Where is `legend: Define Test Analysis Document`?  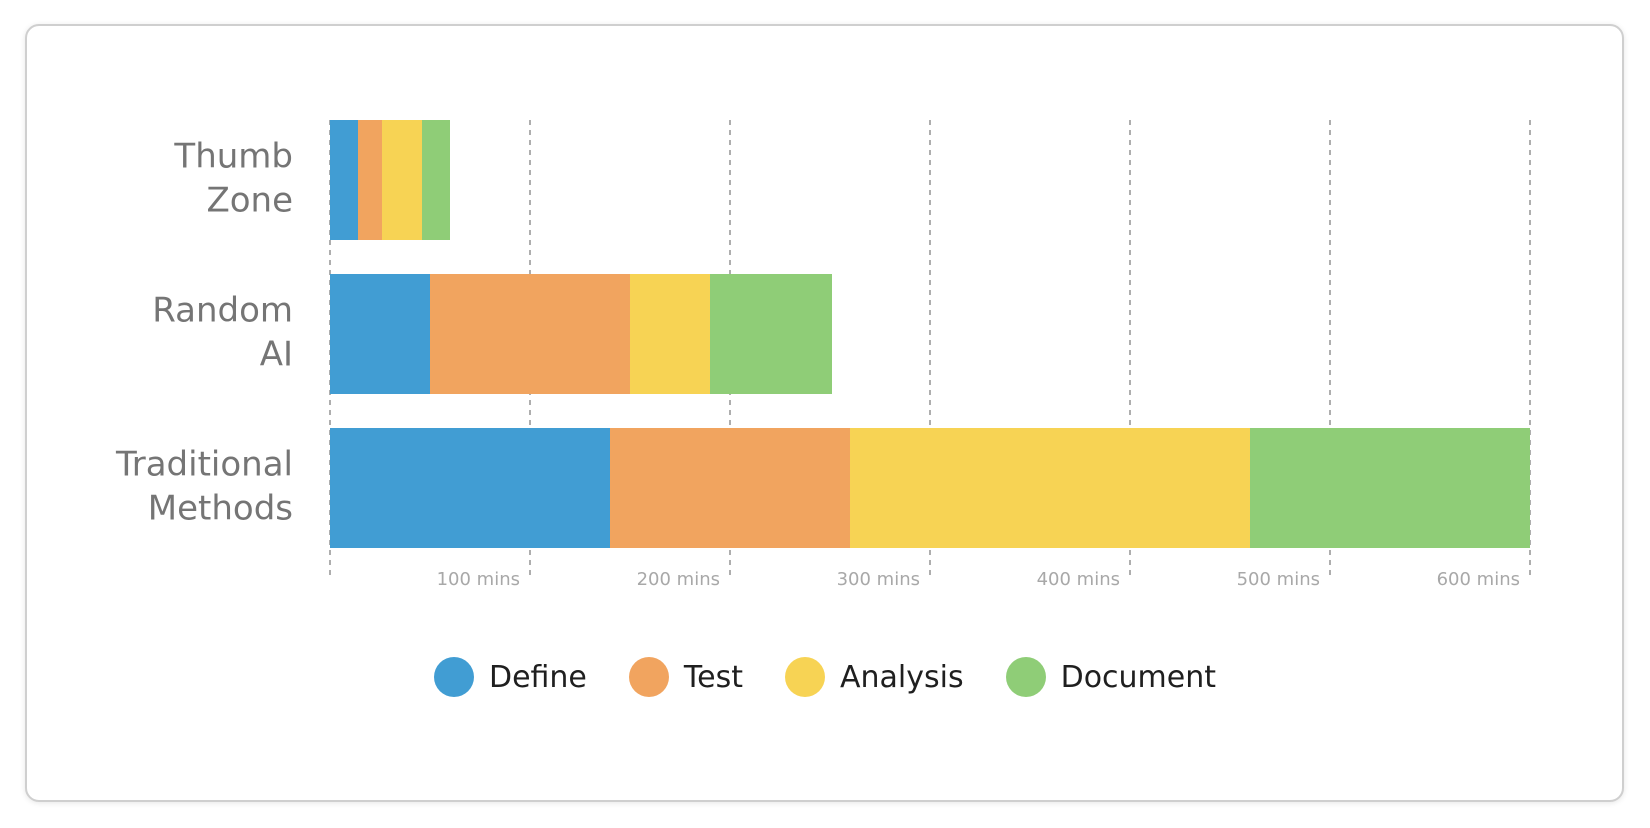
legend: Define Test Analysis Document is located at coordinates (825, 677).